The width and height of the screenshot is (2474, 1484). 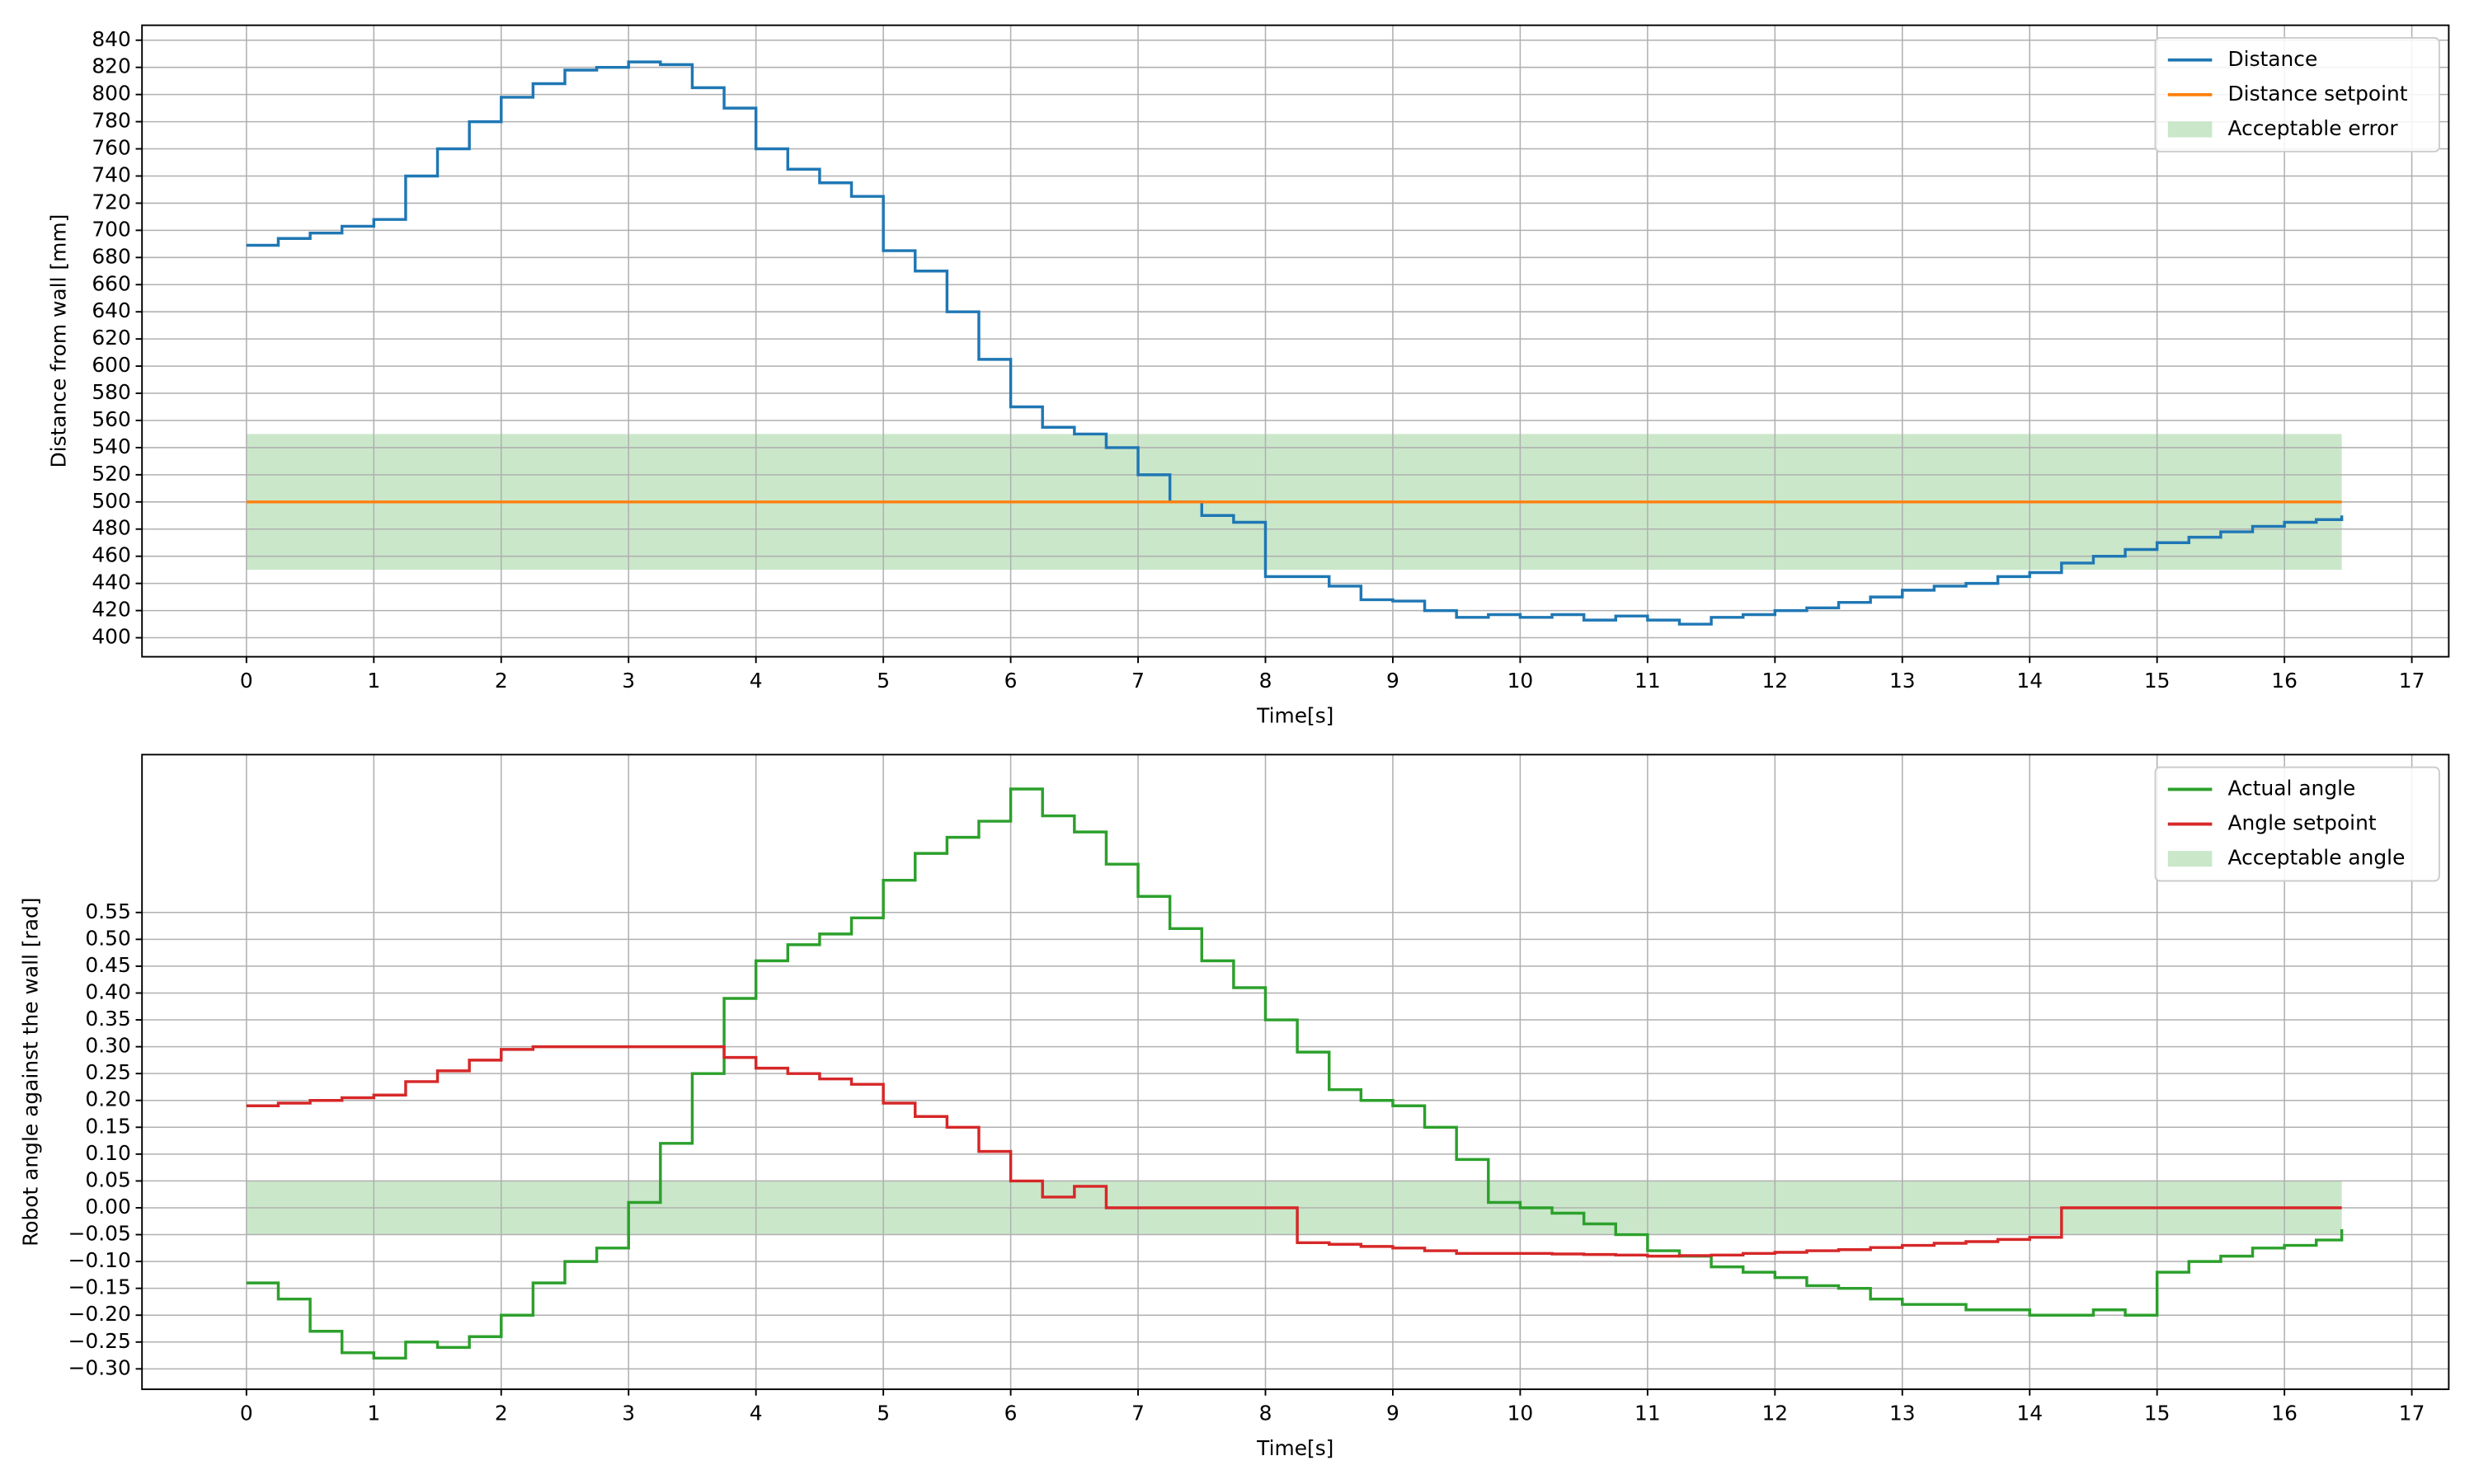 I want to click on y-tick-label: −0.25, so click(x=99, y=1341).